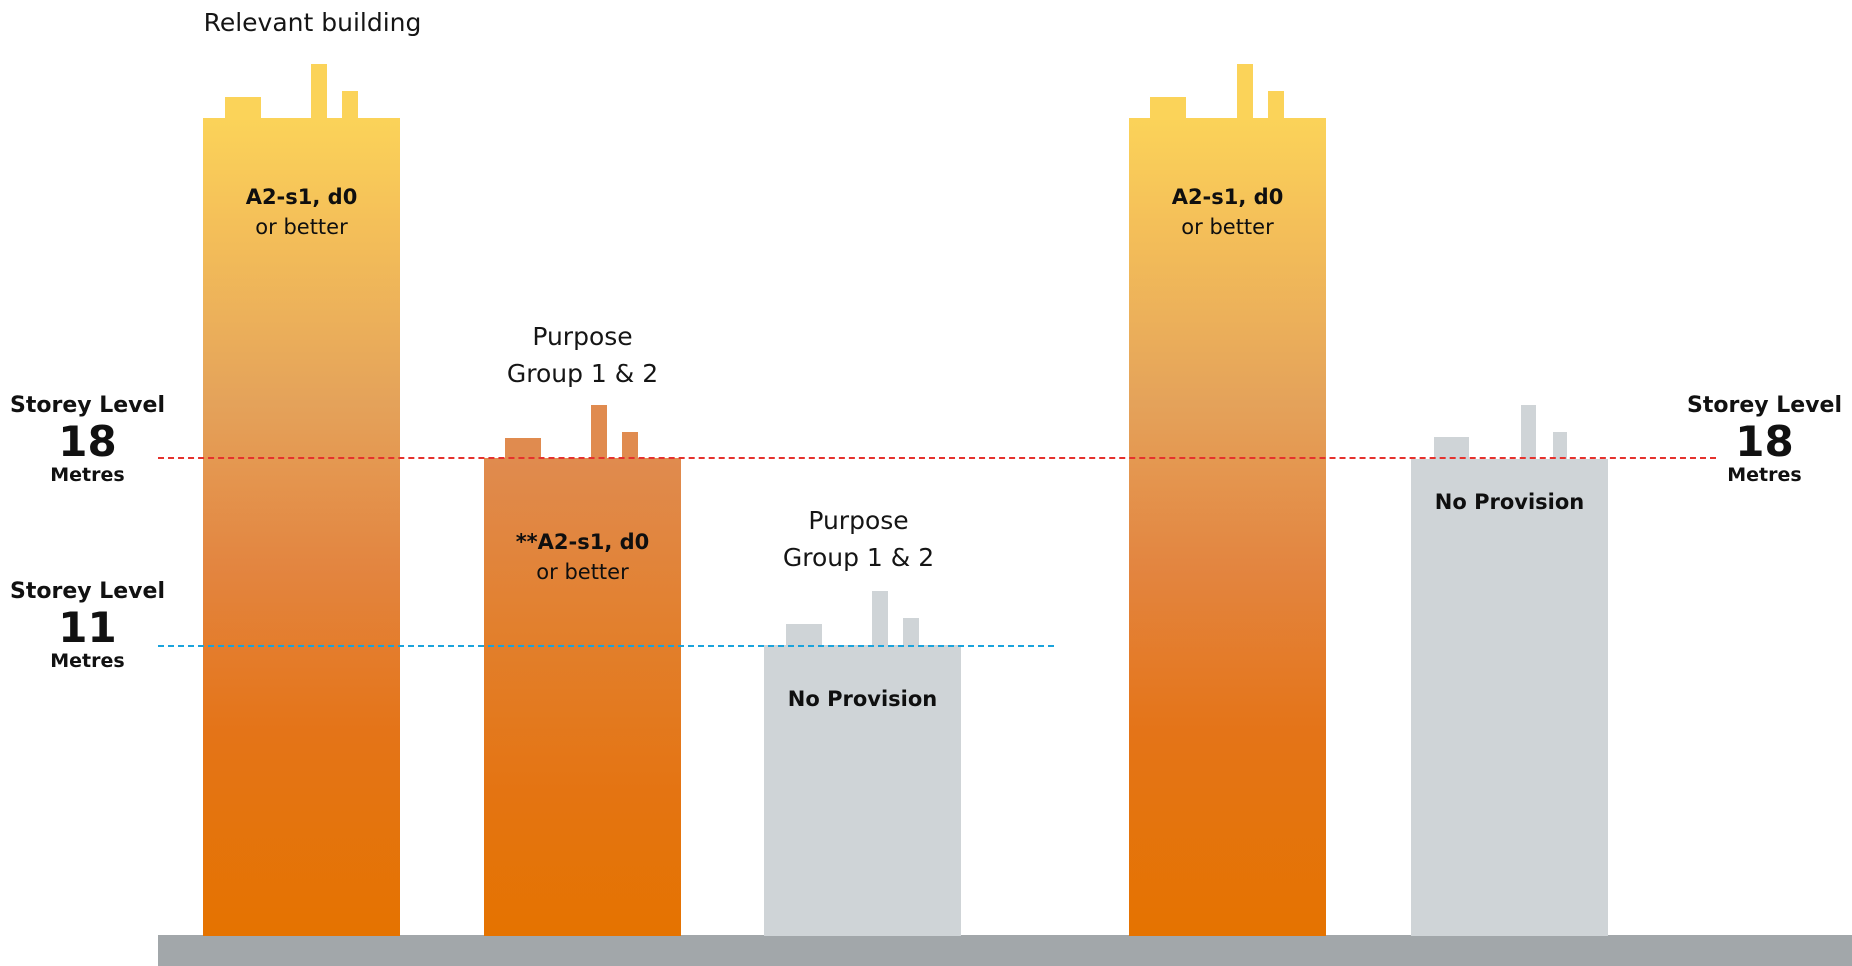  What do you see at coordinates (582, 542) in the screenshot?
I see `building-label-class: **A2-s1, d0` at bounding box center [582, 542].